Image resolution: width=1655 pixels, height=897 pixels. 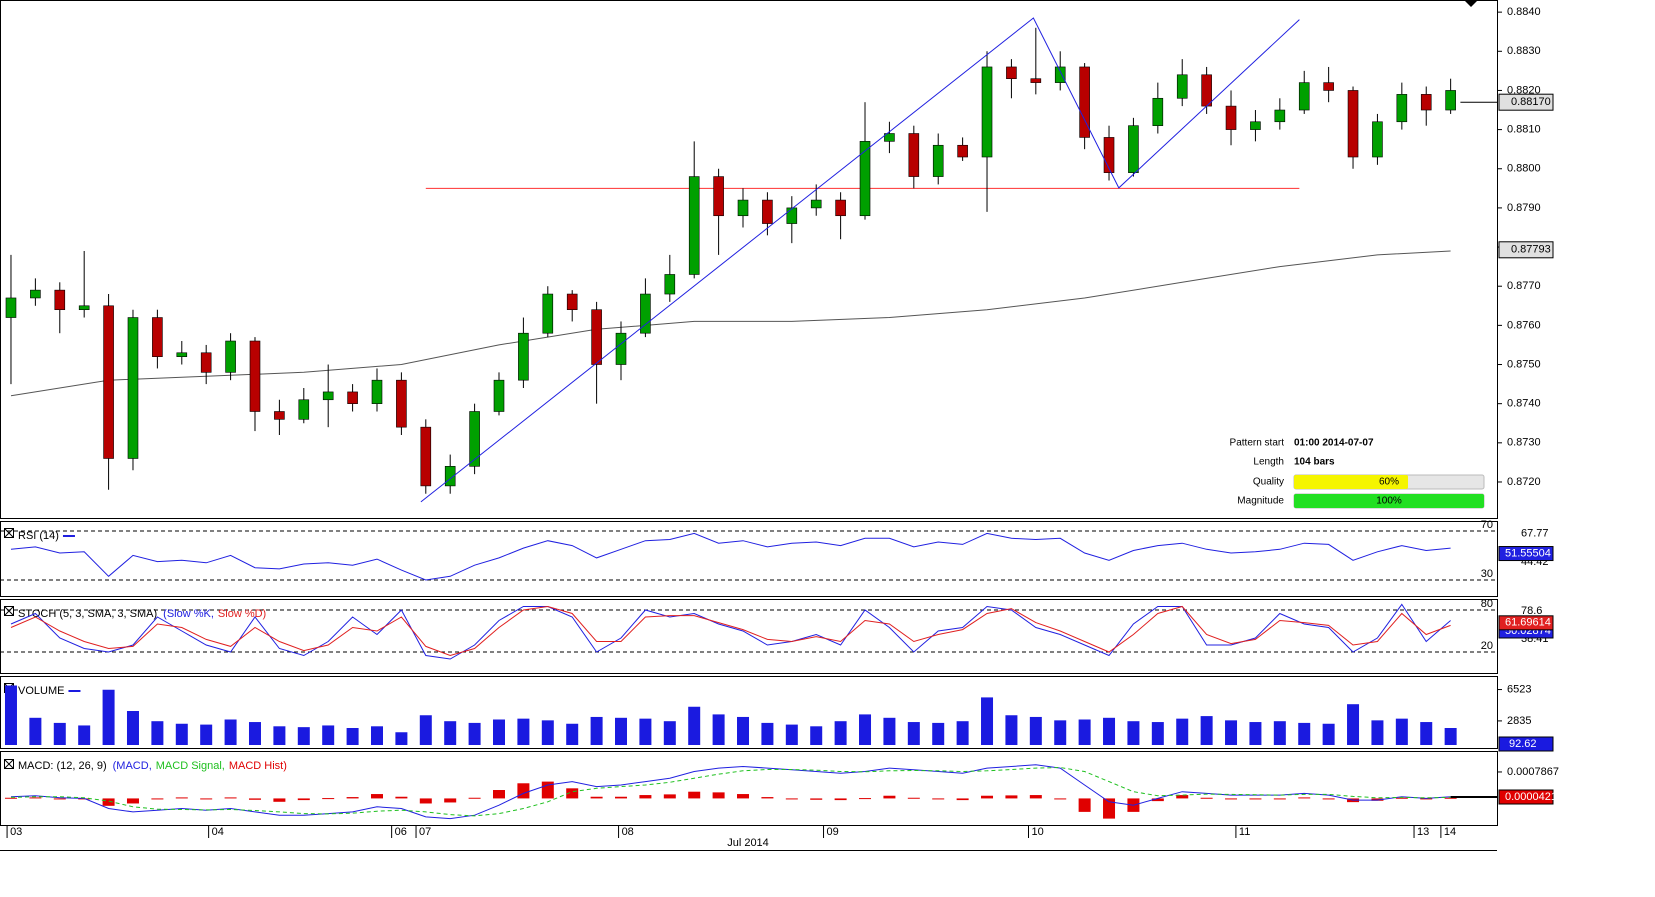 What do you see at coordinates (188, 614) in the screenshot?
I see `legend-entry: (Slow %K,` at bounding box center [188, 614].